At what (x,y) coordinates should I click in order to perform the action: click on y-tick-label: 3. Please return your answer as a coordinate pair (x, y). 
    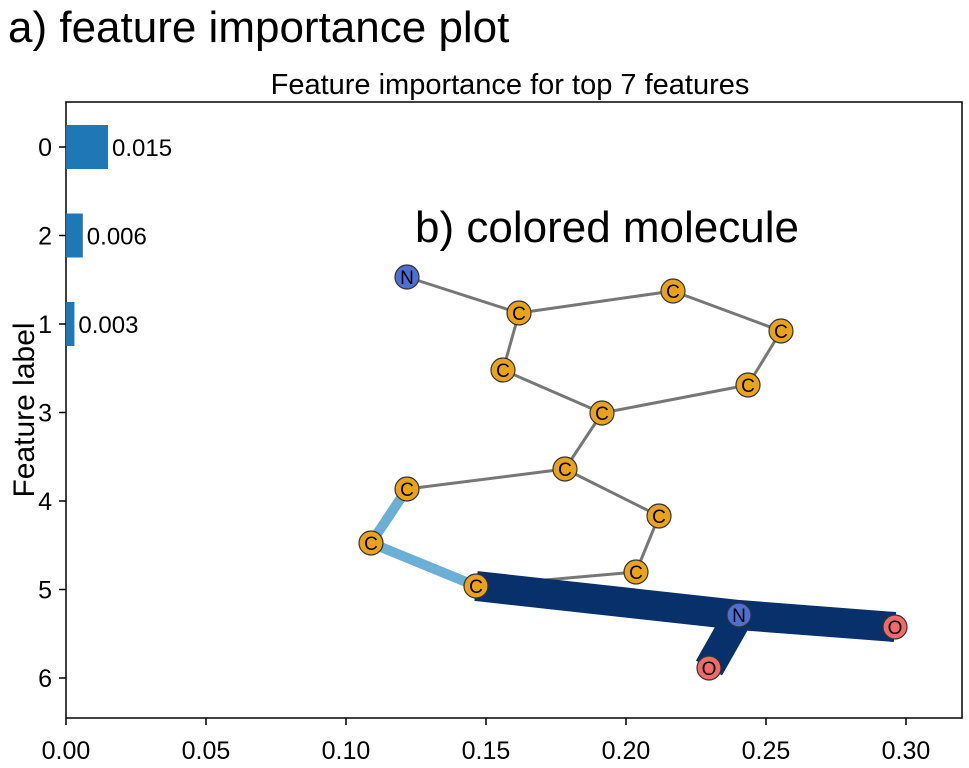
    Looking at the image, I should click on (45, 414).